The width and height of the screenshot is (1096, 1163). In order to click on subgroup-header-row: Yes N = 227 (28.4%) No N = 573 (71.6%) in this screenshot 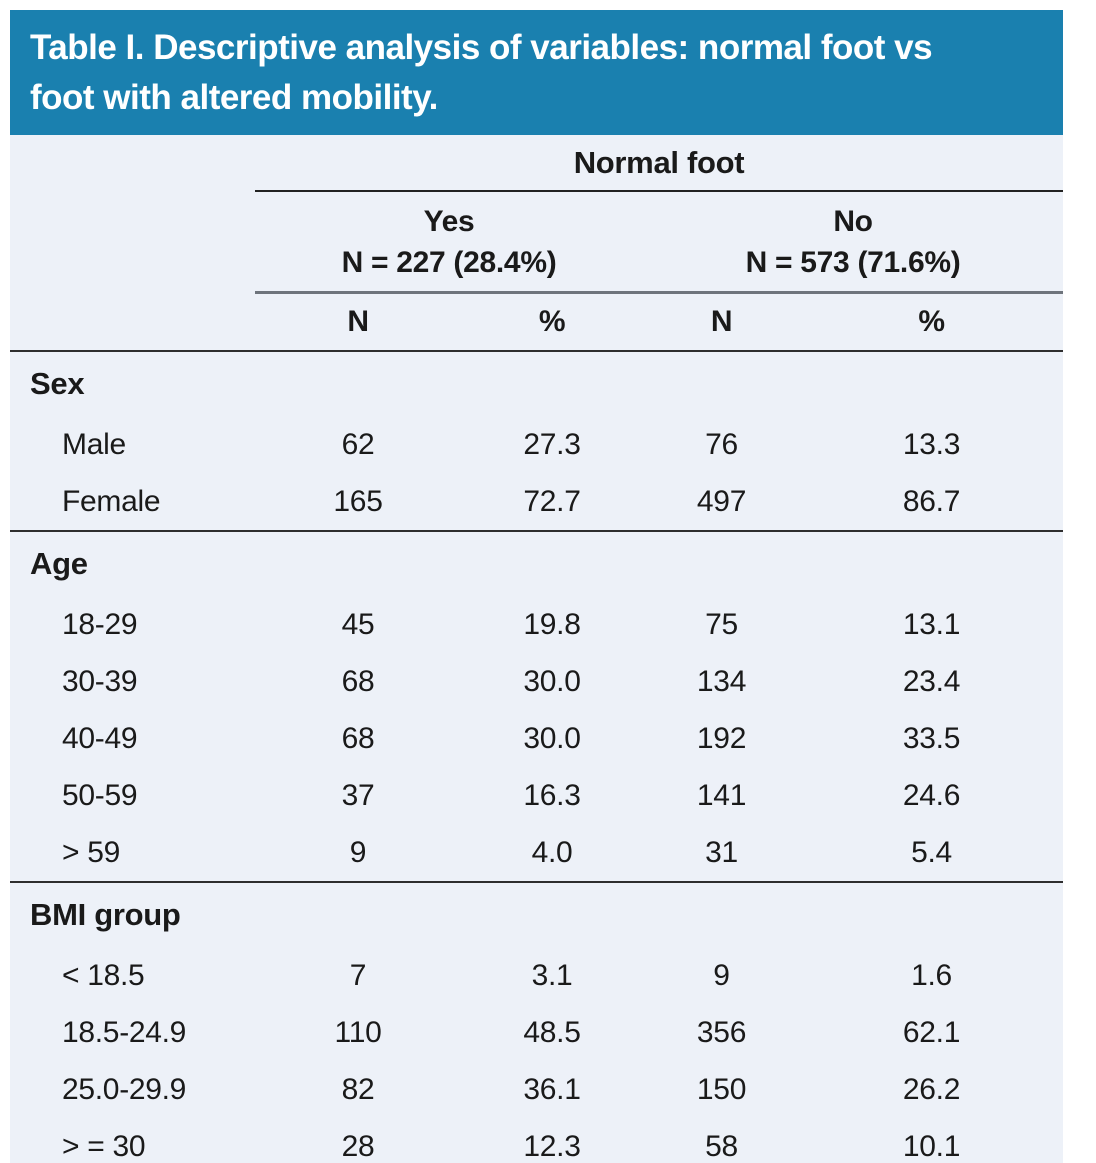, I will do `click(537, 242)`.